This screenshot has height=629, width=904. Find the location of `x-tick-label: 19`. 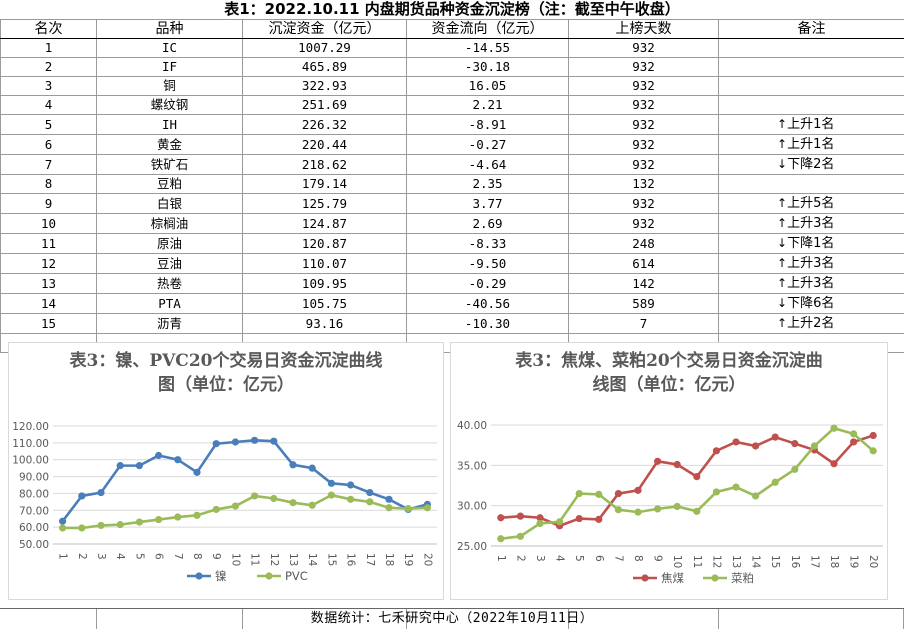

x-tick-label: 19 is located at coordinates (854, 561).